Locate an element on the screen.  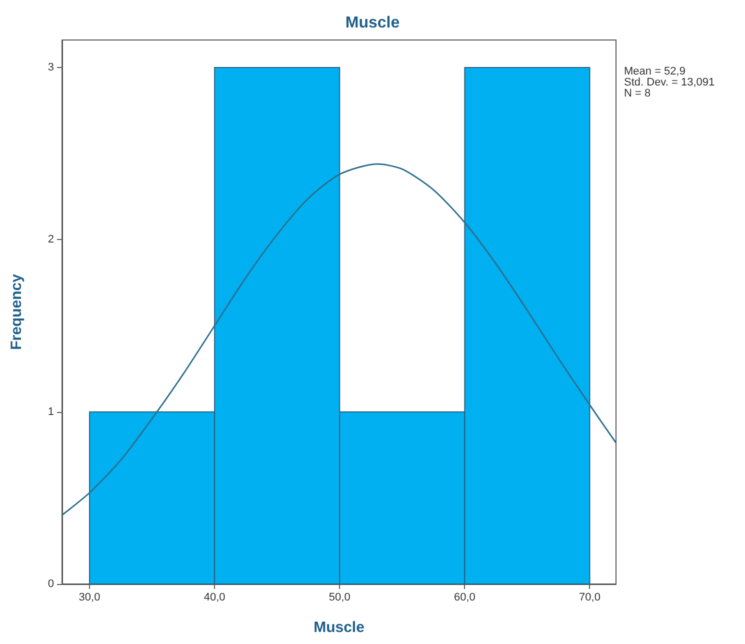
x-tick-label: 60,0 is located at coordinates (465, 598).